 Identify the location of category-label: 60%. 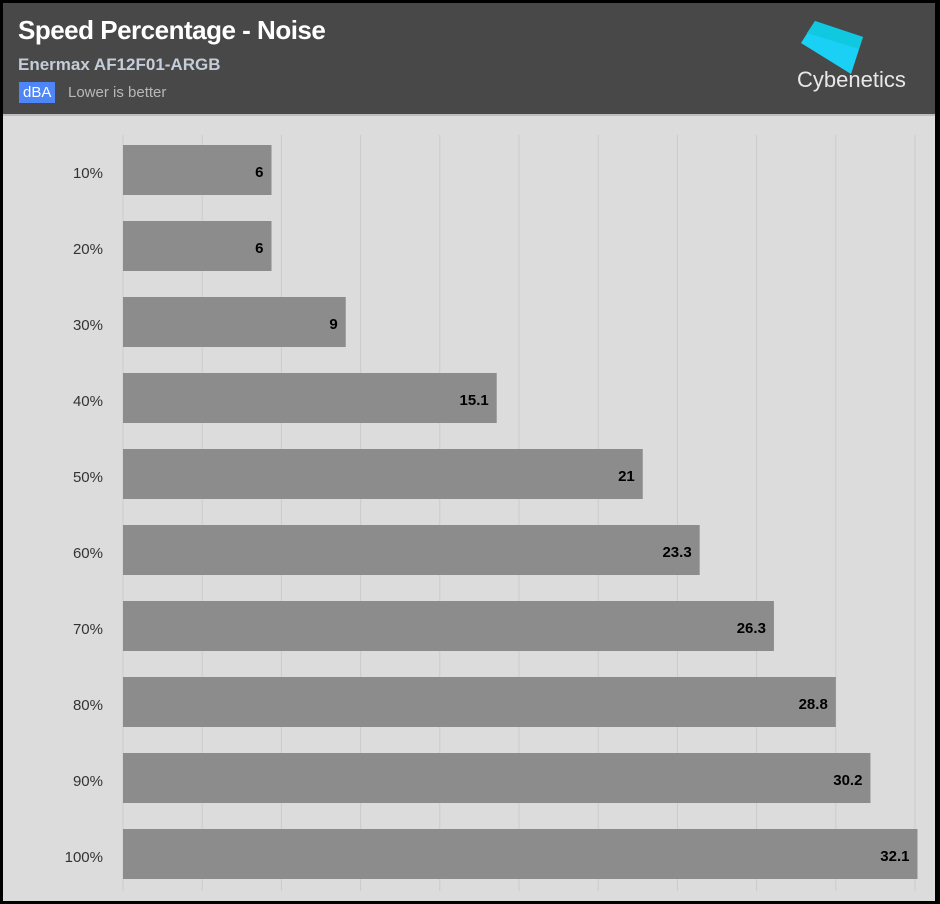
(88, 553).